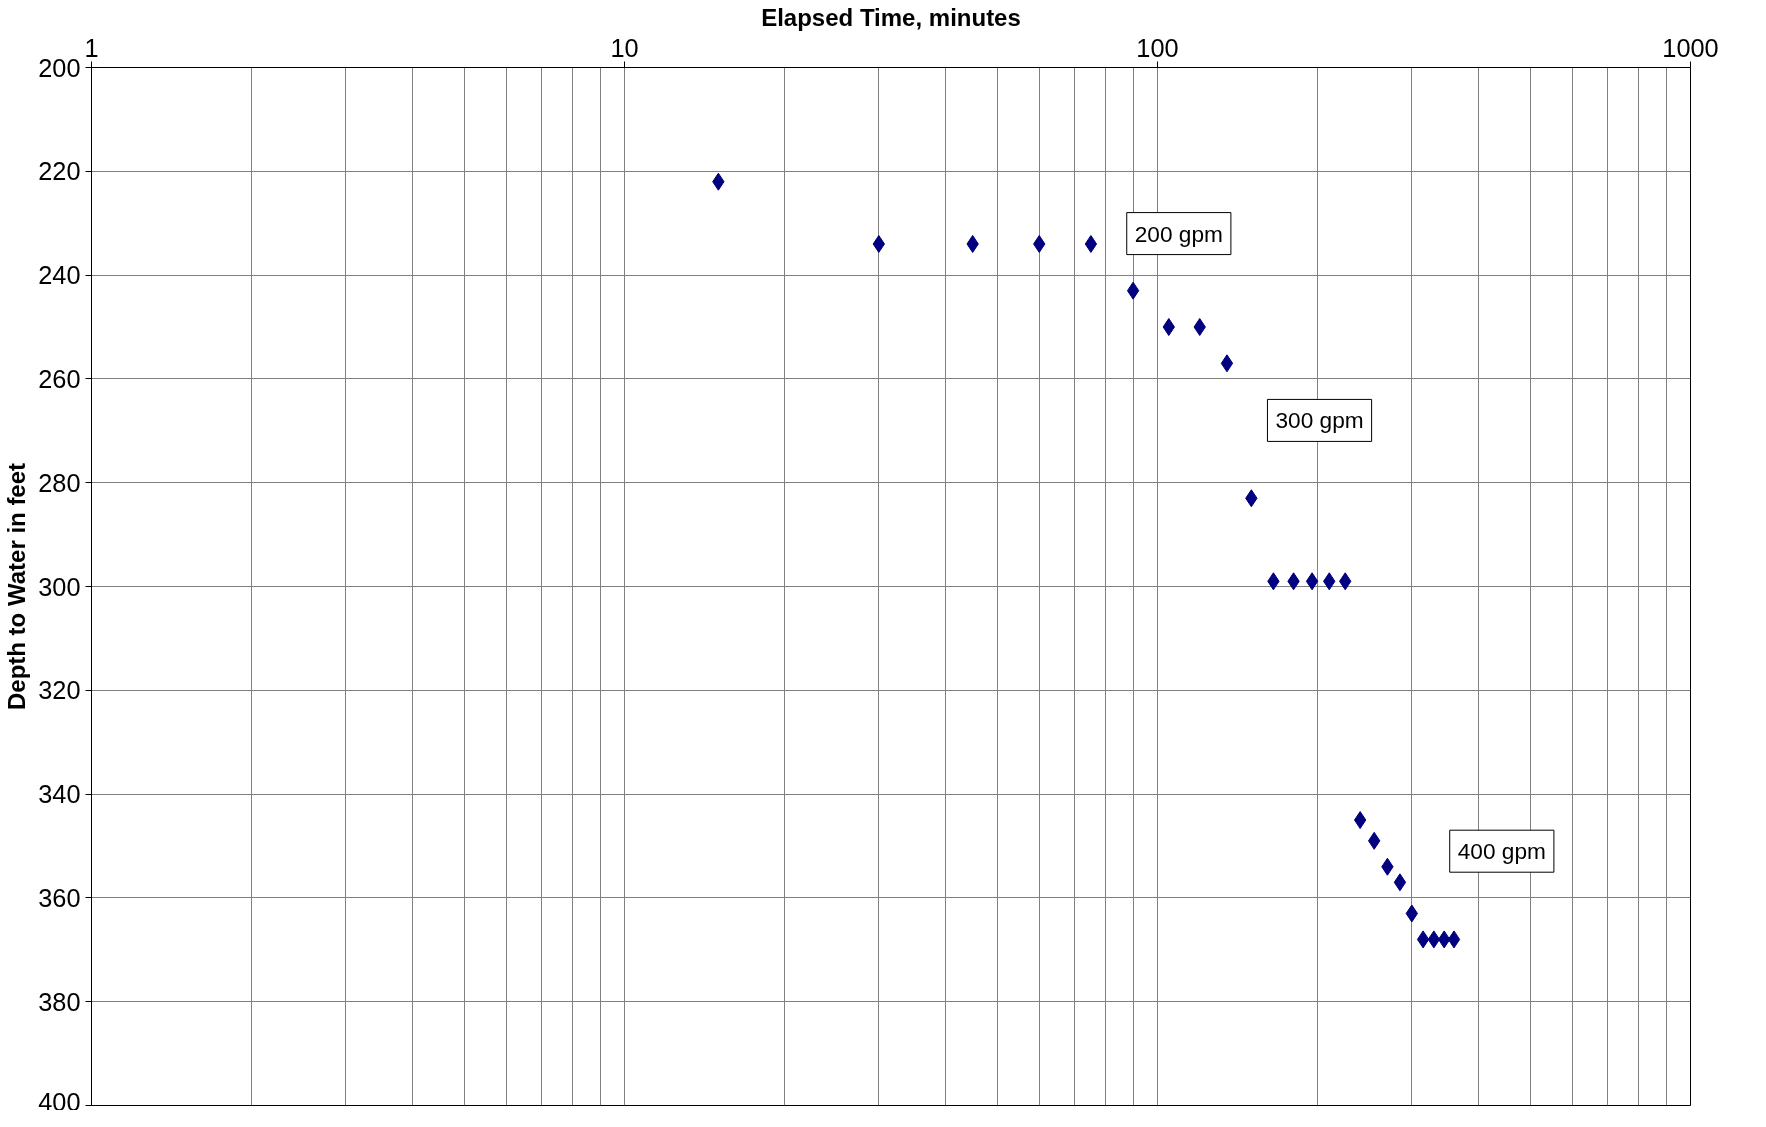 The height and width of the screenshot is (1127, 1766). Describe the element at coordinates (1319, 420) in the screenshot. I see `annotation: 300 gpm` at that location.